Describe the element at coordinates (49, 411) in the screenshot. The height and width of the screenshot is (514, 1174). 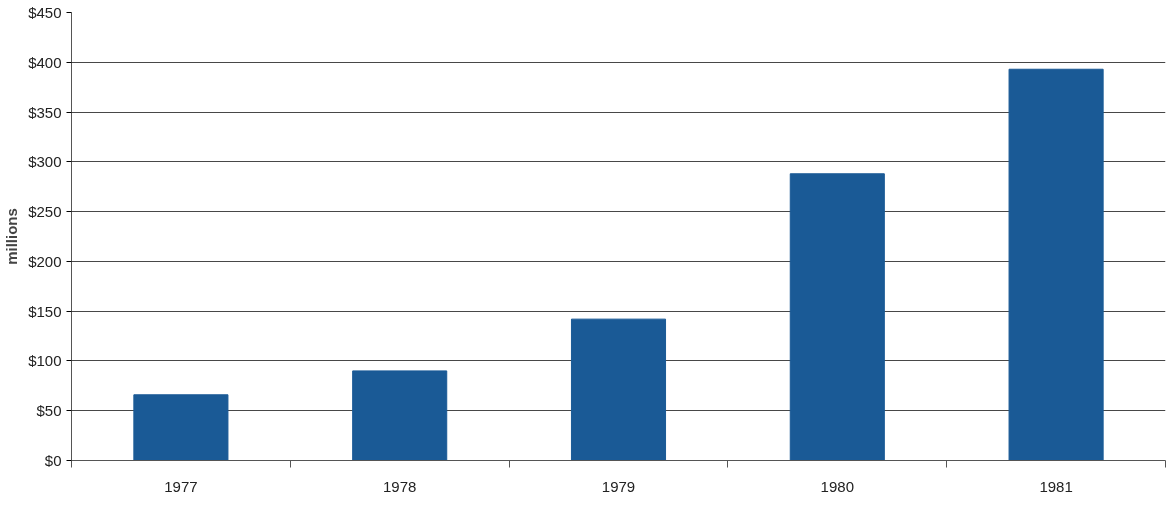
I see `y-tick-label: $50` at that location.